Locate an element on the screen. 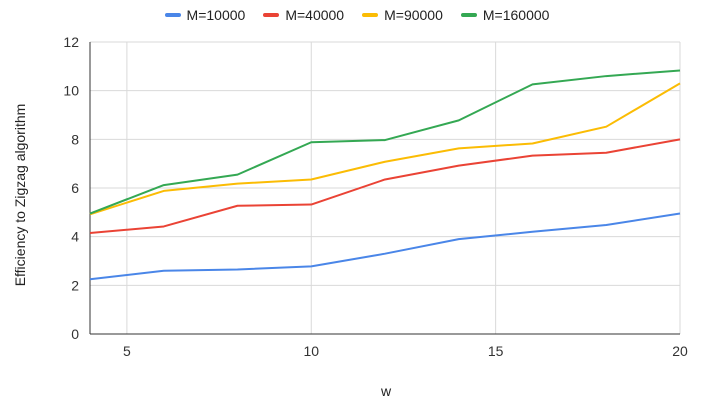  y-axis-label: Efficiency to Zigzag algorithm is located at coordinates (20, 195).